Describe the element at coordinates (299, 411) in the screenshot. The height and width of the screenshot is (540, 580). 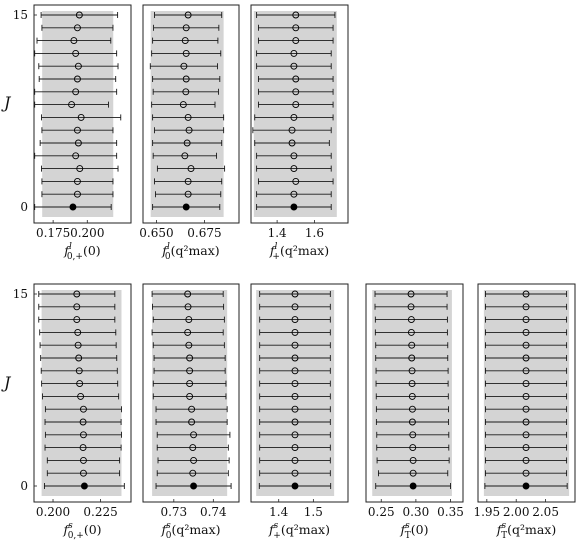
I see `panel-5: 1.4 1.5 fs +(q²max)` at that location.